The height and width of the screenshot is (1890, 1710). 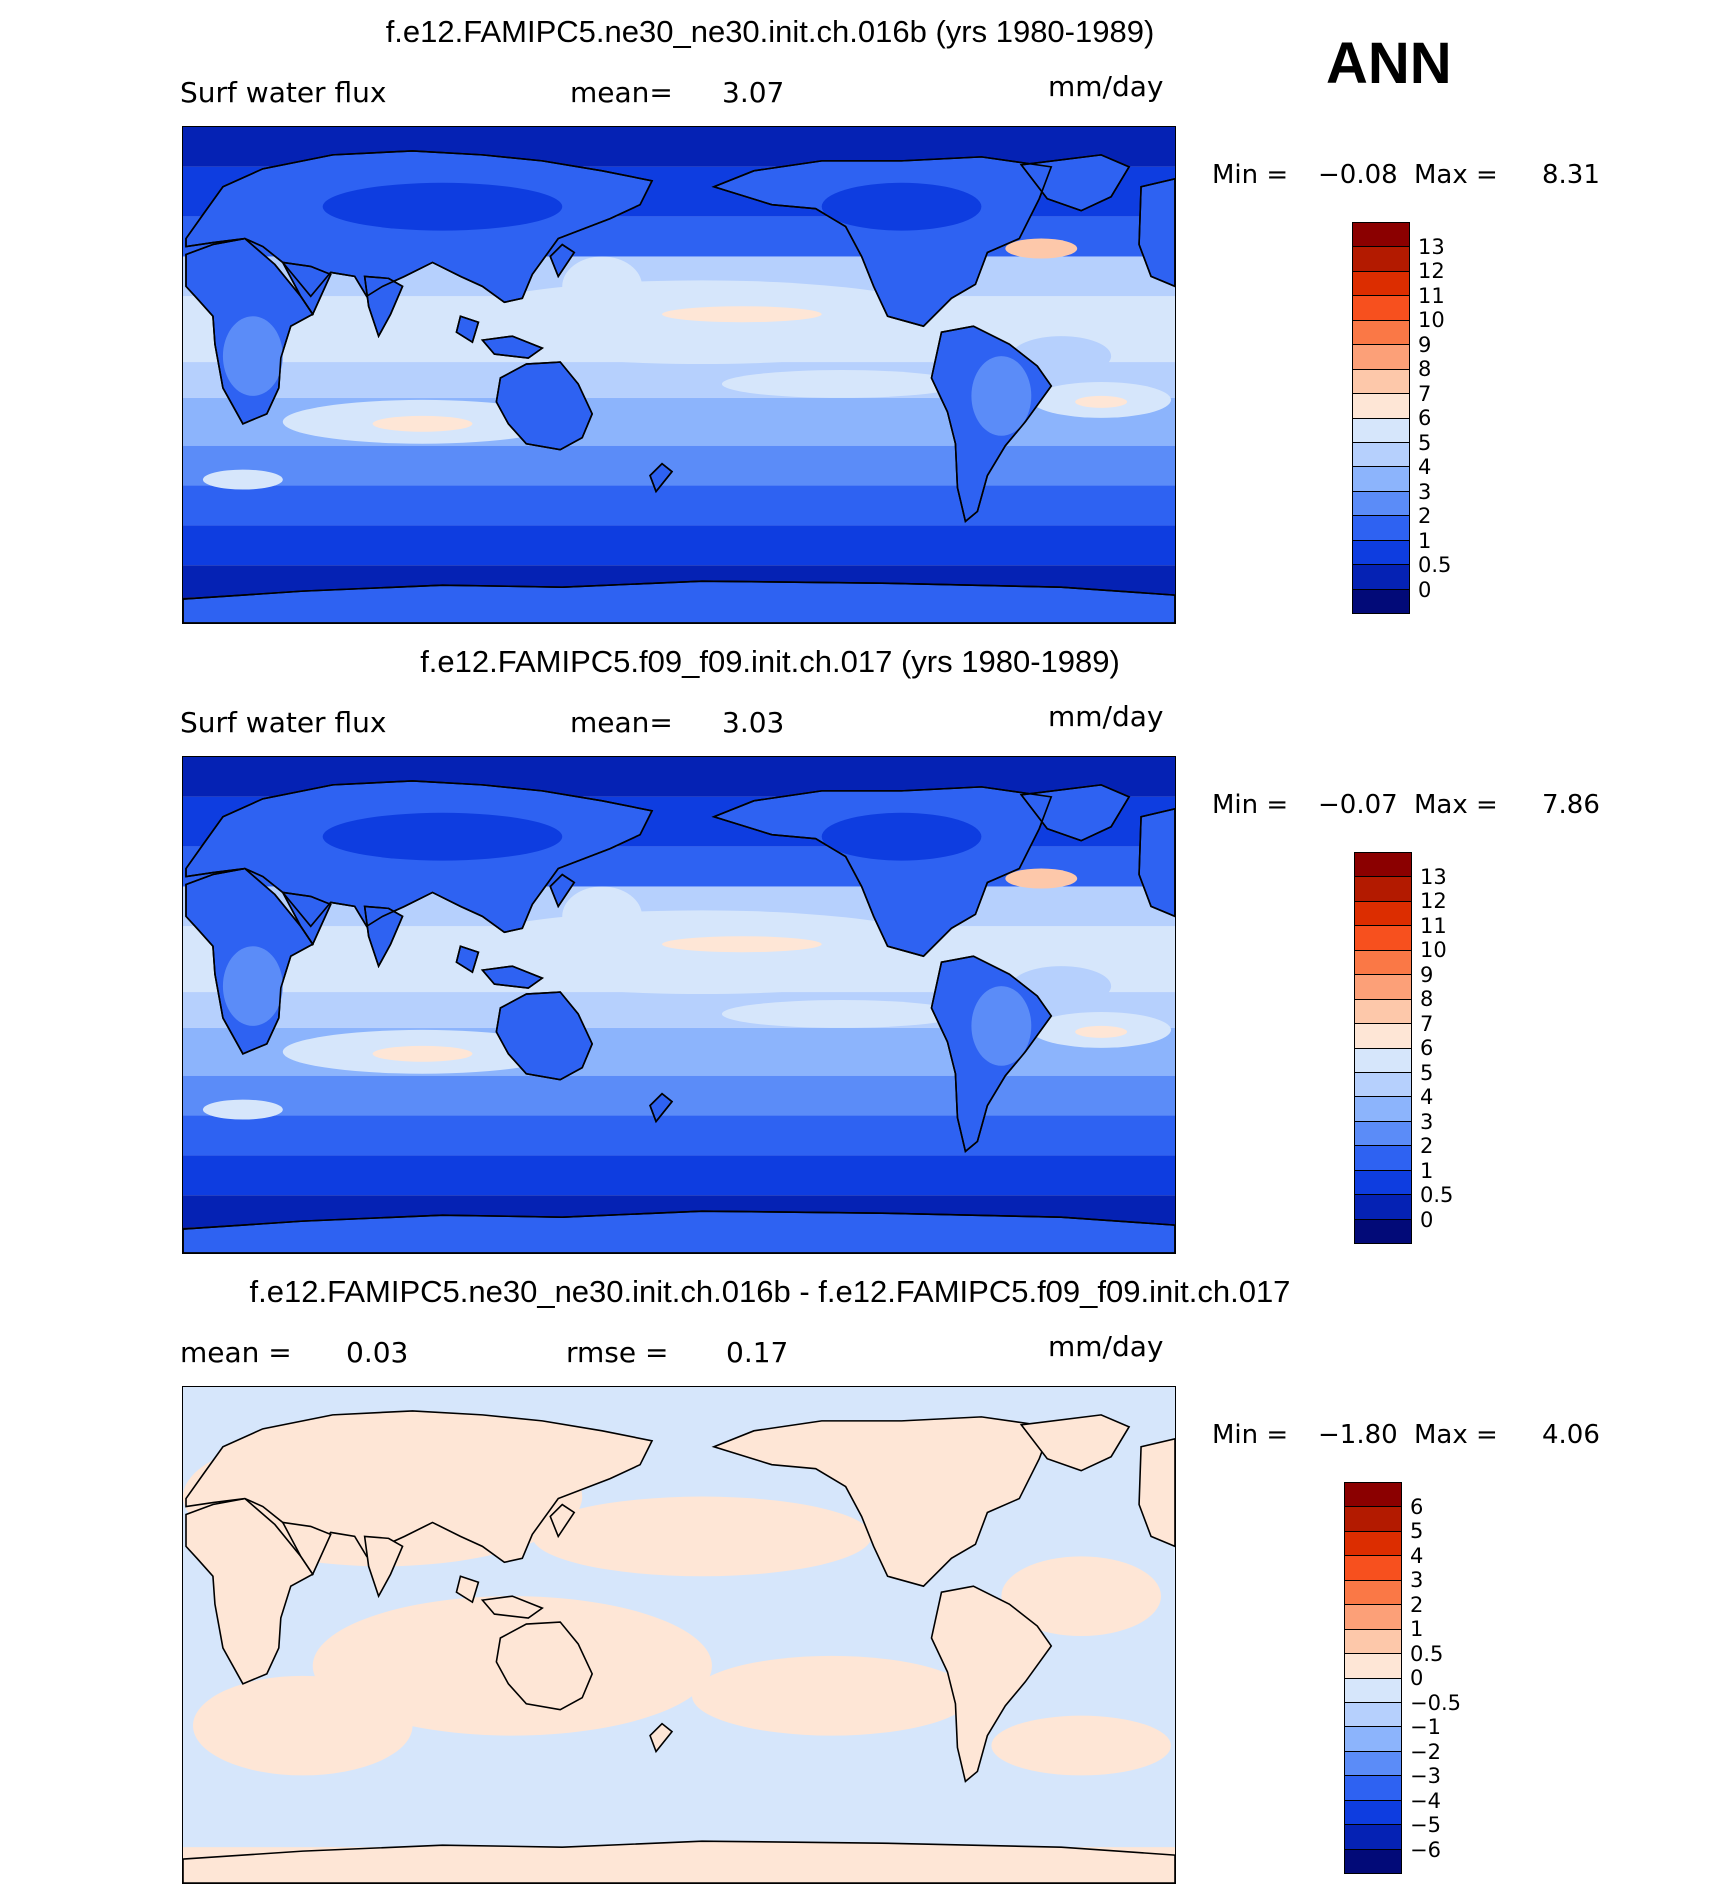 What do you see at coordinates (1425, 467) in the screenshot?
I see `colorbar-tick-label: 4` at bounding box center [1425, 467].